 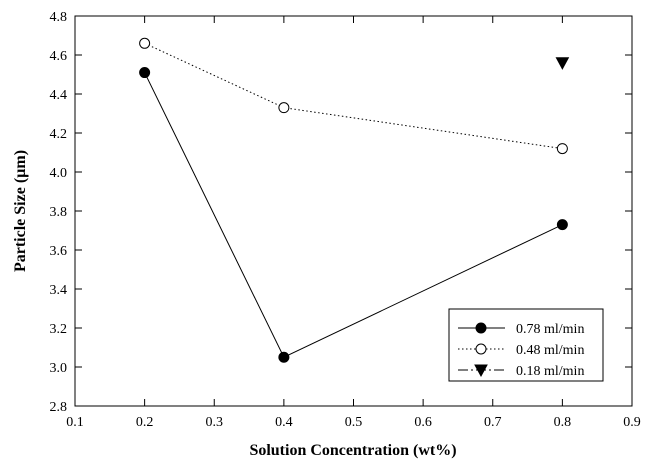 What do you see at coordinates (59, 173) in the screenshot?
I see `y-tick-label: 4.0` at bounding box center [59, 173].